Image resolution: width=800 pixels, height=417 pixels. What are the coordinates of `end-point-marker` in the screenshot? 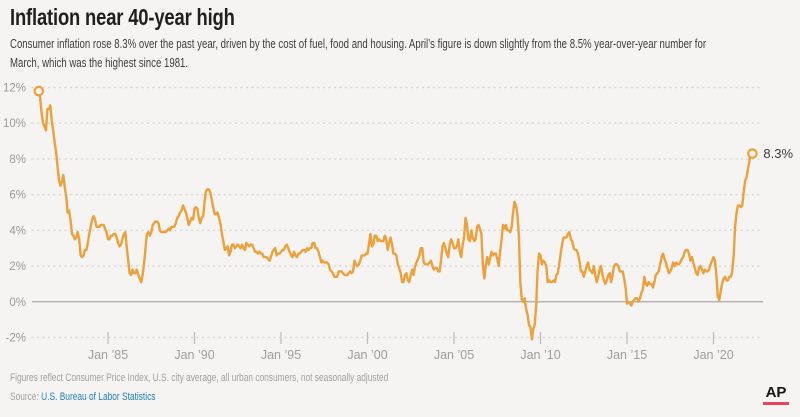 It's located at (752, 153).